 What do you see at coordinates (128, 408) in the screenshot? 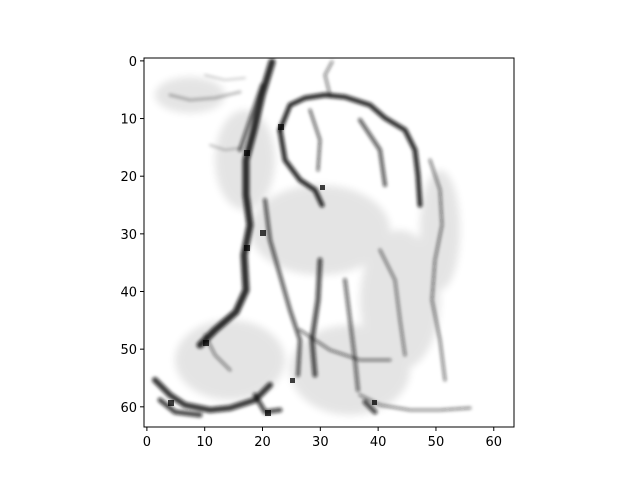
I see `y-tick-label: 60` at bounding box center [128, 408].